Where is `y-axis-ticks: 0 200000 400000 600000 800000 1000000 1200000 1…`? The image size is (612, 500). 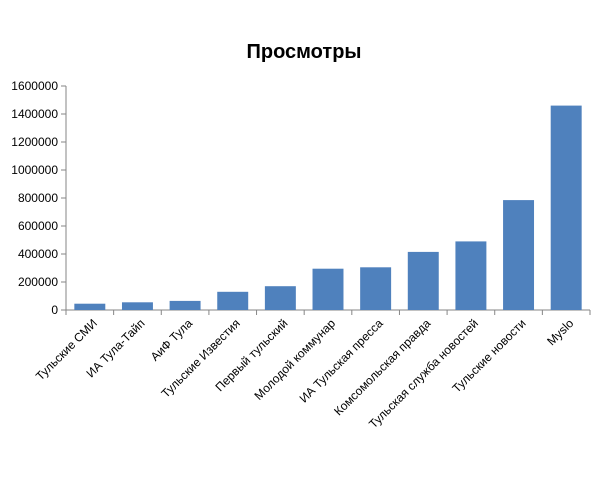
y-axis-ticks: 0 200000 400000 600000 800000 1000000 1200000 1… is located at coordinates (38, 198).